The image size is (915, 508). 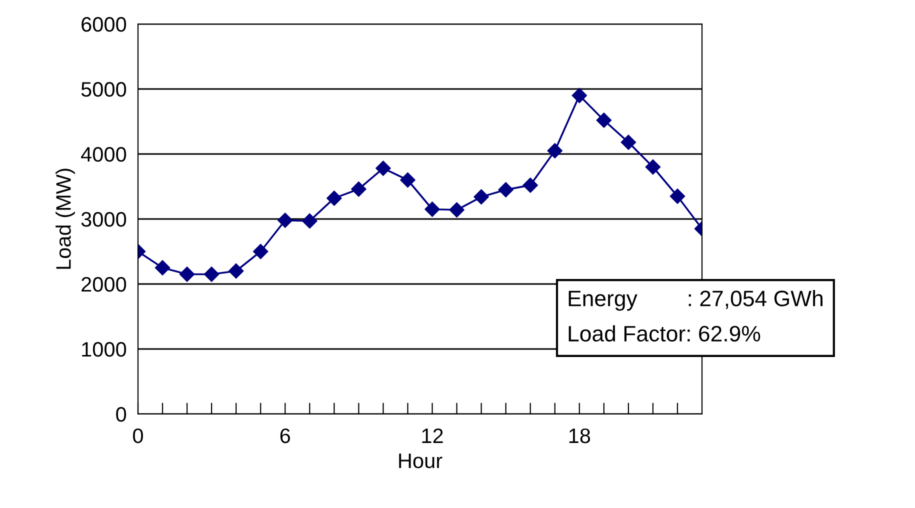 I want to click on x-tick-label: 0, so click(x=138, y=436).